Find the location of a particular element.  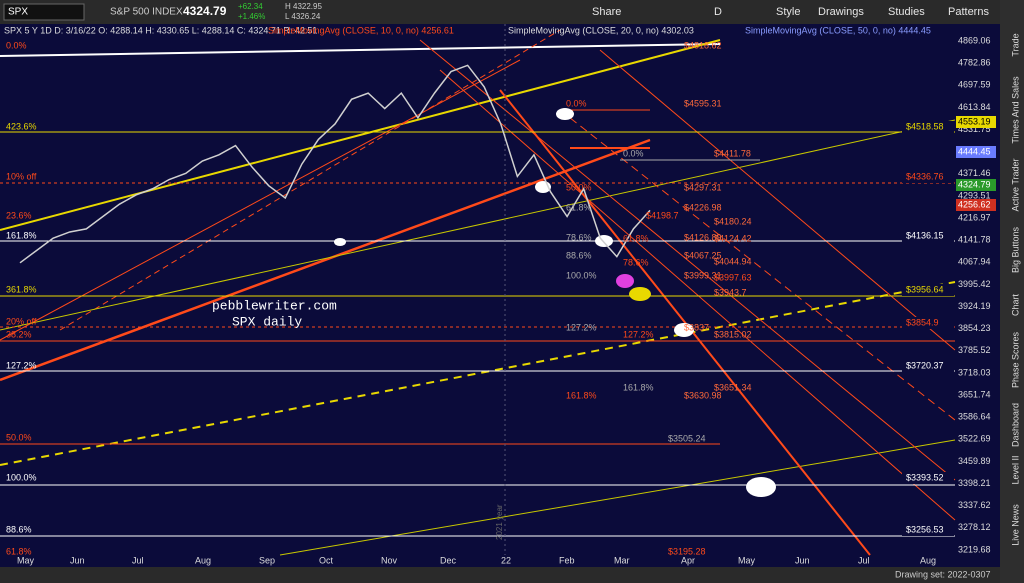

price-tag-label: 4444.45 is located at coordinates (974, 151).